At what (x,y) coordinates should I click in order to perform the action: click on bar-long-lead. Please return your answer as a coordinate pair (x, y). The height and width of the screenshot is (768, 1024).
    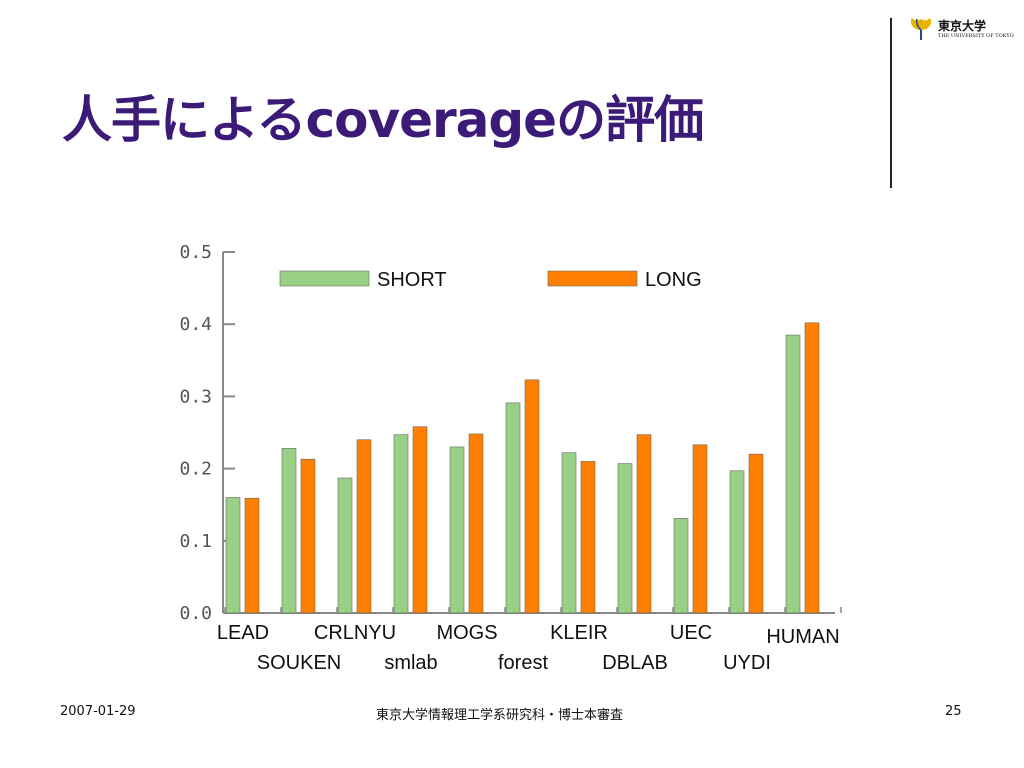
    Looking at the image, I should click on (252, 555).